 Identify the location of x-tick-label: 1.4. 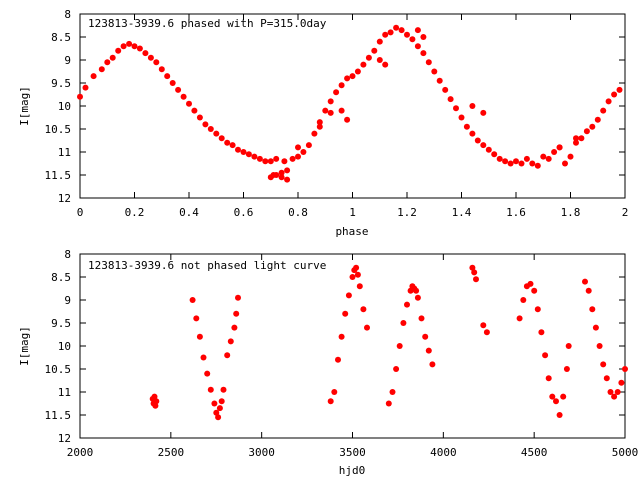
(462, 212).